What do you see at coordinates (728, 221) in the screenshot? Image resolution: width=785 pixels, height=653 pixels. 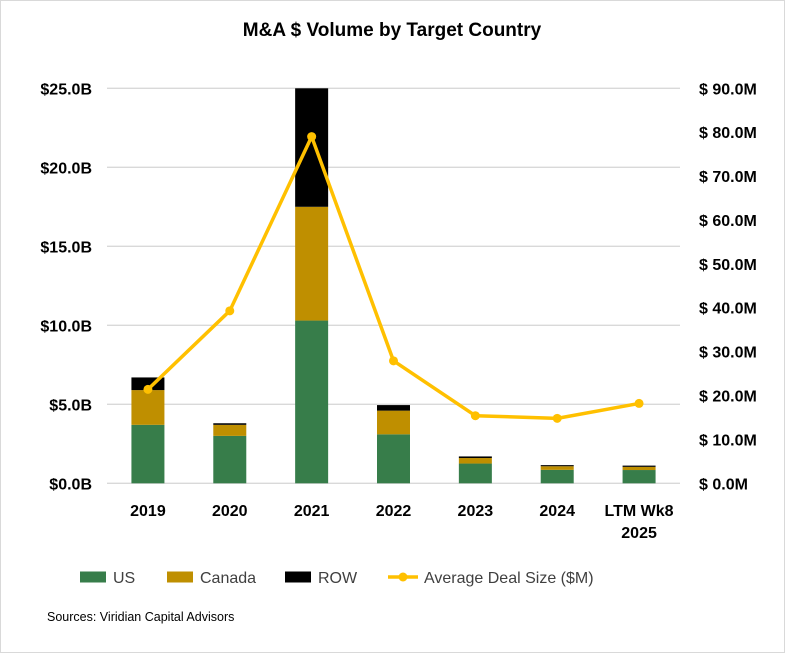 I see `right-axis-tick-label: $ 60.0M` at bounding box center [728, 221].